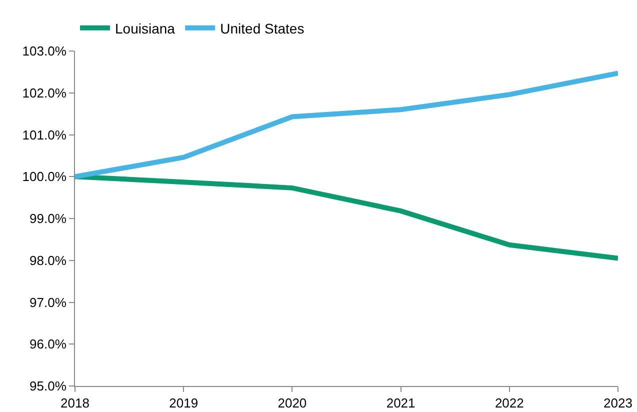  I want to click on x-tick-label: 2022, so click(509, 403).